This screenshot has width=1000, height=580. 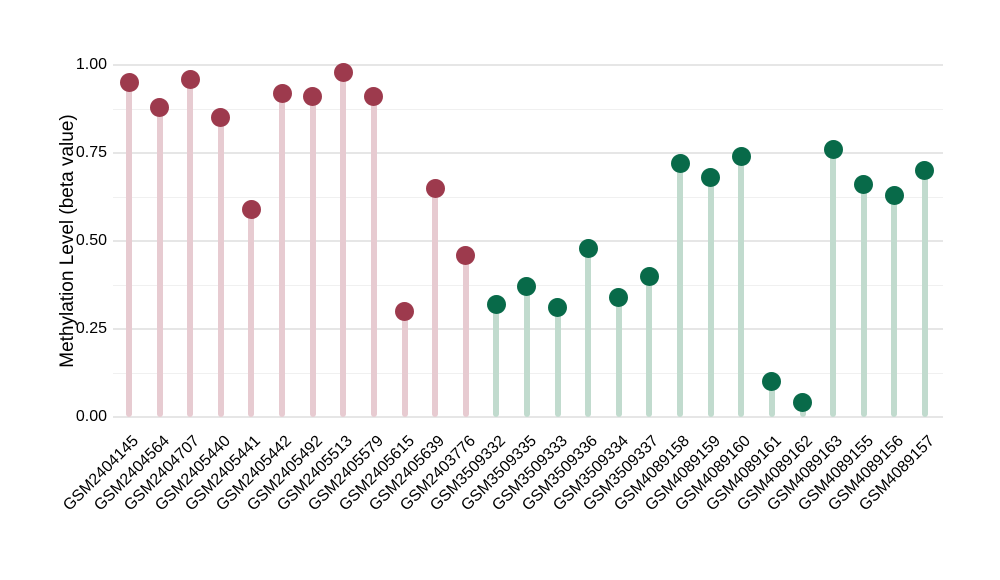 I want to click on y-tick-label: 0.25, so click(x=91, y=328).